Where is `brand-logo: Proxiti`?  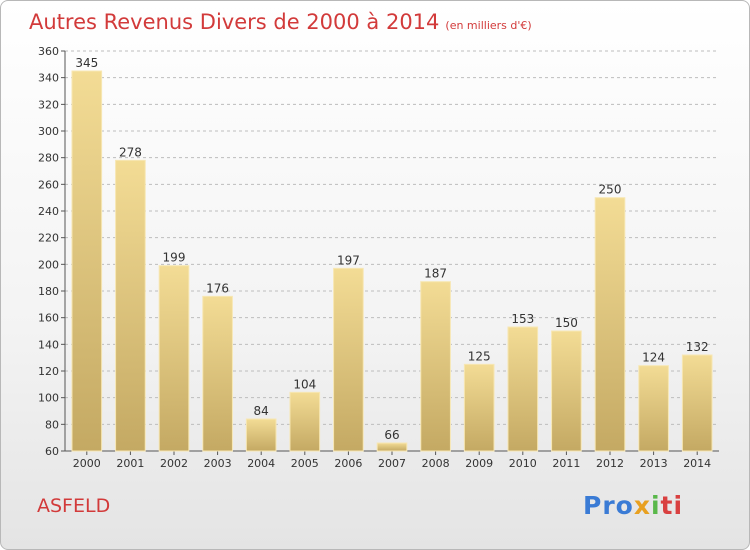
brand-logo: Proxiti is located at coordinates (633, 505).